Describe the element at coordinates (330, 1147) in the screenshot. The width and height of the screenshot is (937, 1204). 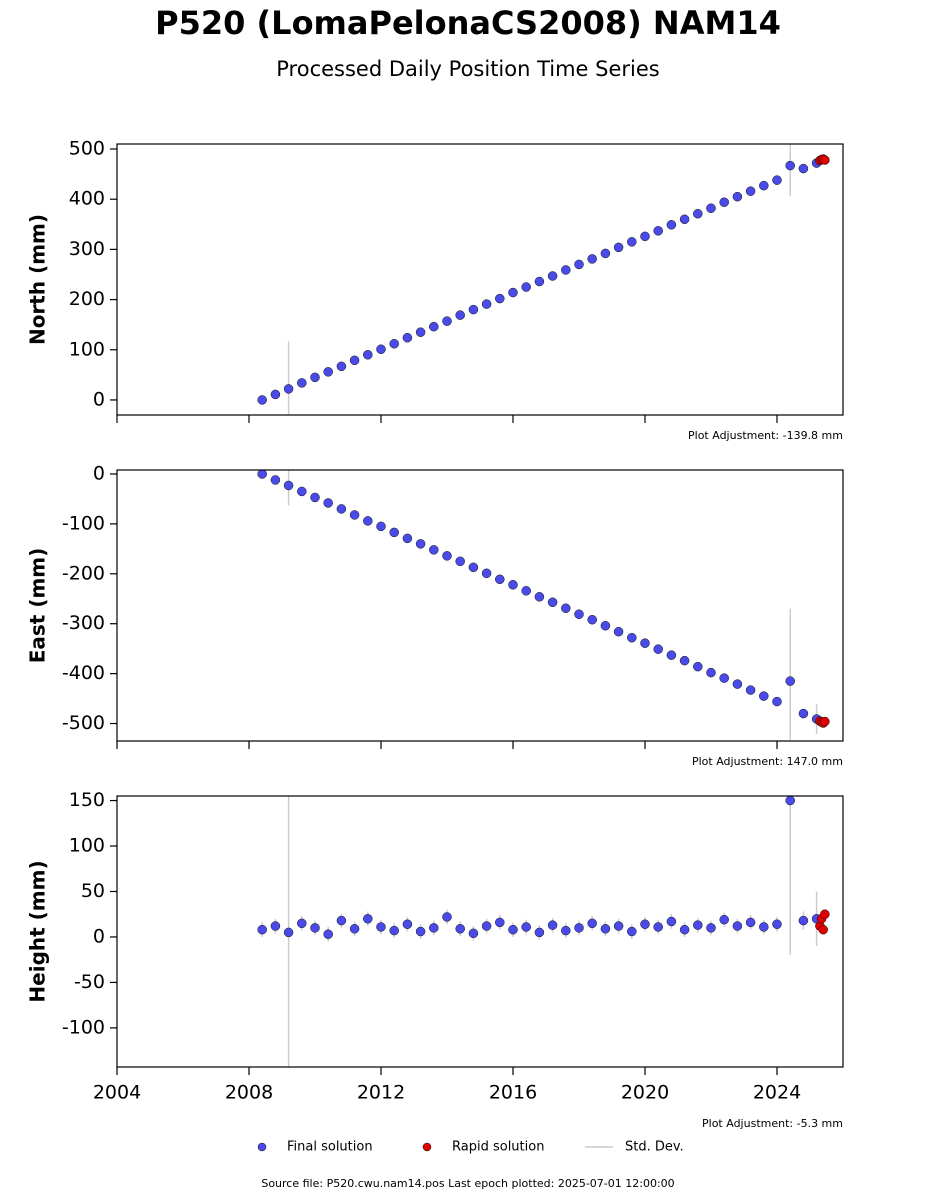
I see `legend-label: Final solution` at that location.